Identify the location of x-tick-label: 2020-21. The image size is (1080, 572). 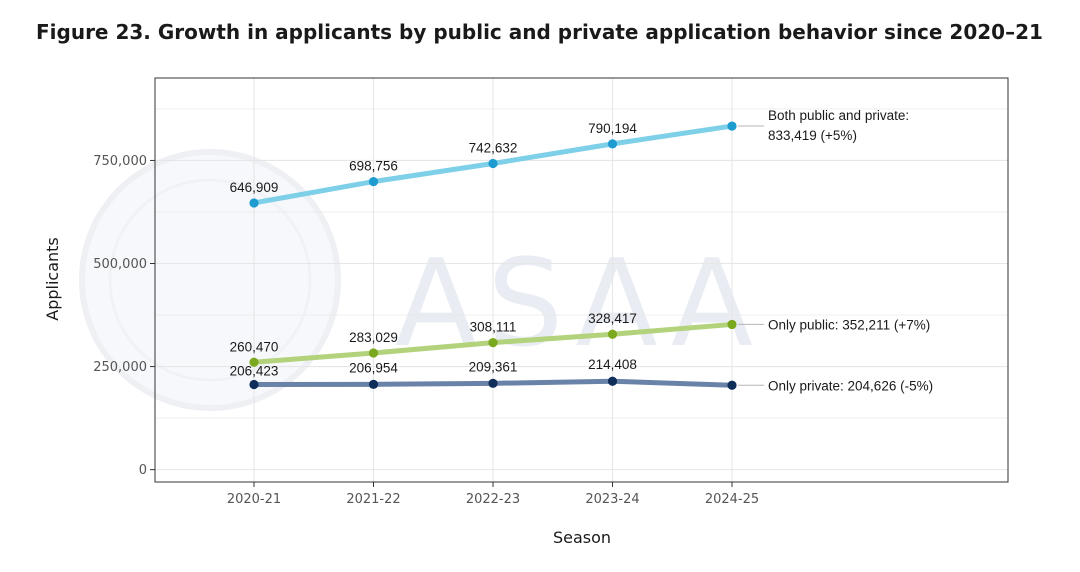
(254, 499).